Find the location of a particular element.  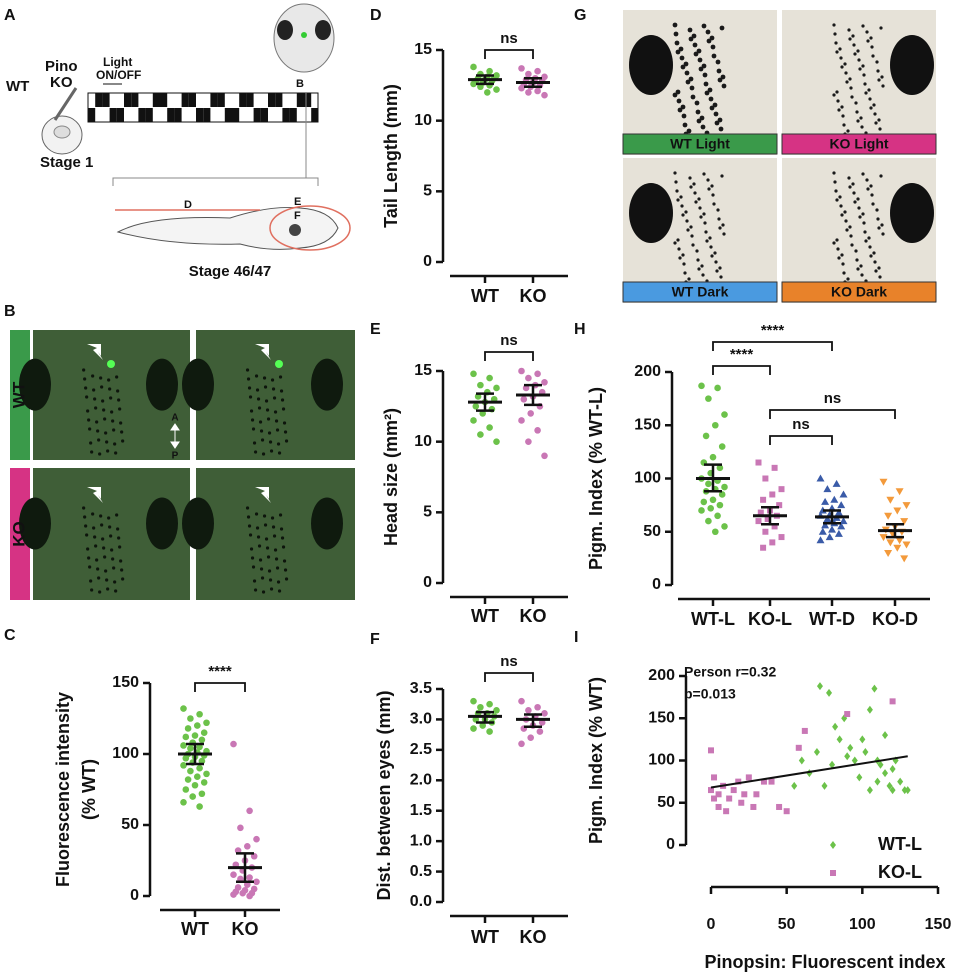

eye is located at coordinates (198, 523).